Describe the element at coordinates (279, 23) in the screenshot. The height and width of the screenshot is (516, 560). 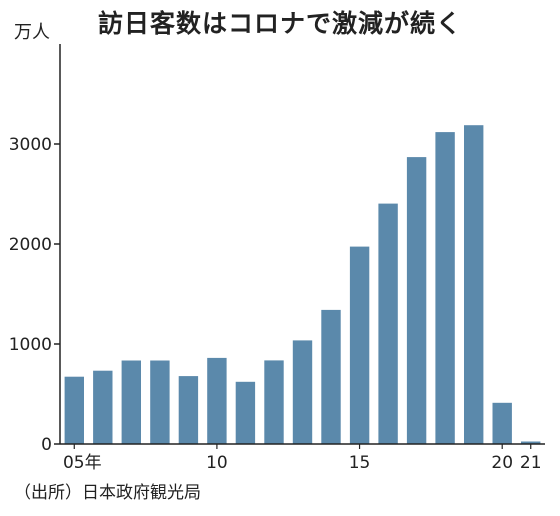
I see `chart-title: 訪日客数はコロナで激減が続く` at that location.